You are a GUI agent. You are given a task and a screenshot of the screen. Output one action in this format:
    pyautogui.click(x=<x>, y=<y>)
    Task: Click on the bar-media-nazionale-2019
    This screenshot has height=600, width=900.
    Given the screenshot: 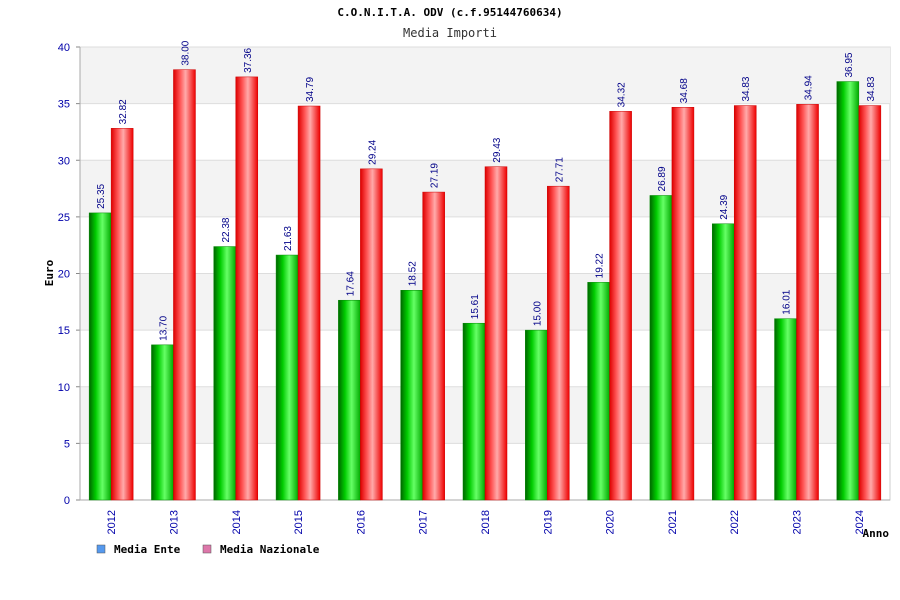 What is the action you would take?
    pyautogui.click(x=558, y=343)
    